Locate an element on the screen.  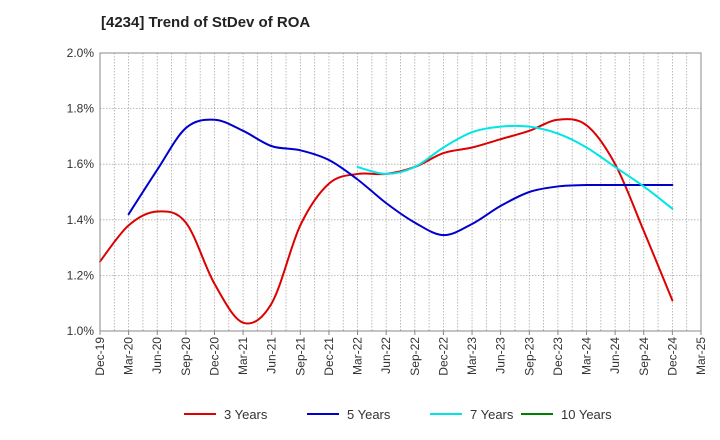
x-tick-label: Dec-23 is located at coordinates (558, 356).